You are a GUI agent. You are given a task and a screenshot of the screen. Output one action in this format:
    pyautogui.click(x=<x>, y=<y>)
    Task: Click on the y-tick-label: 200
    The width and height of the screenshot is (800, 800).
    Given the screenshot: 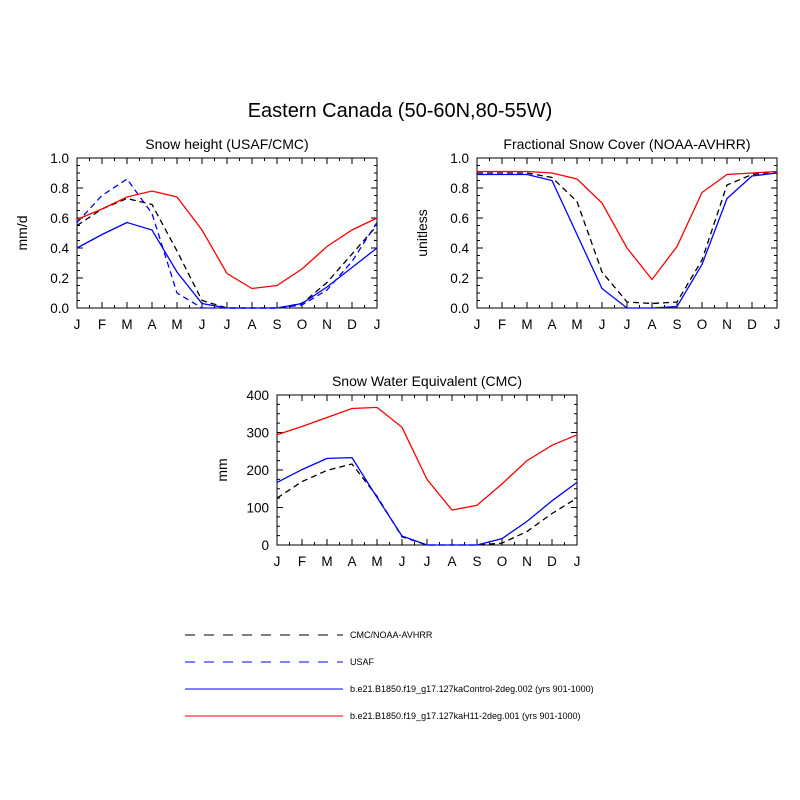 What is the action you would take?
    pyautogui.click(x=257, y=470)
    